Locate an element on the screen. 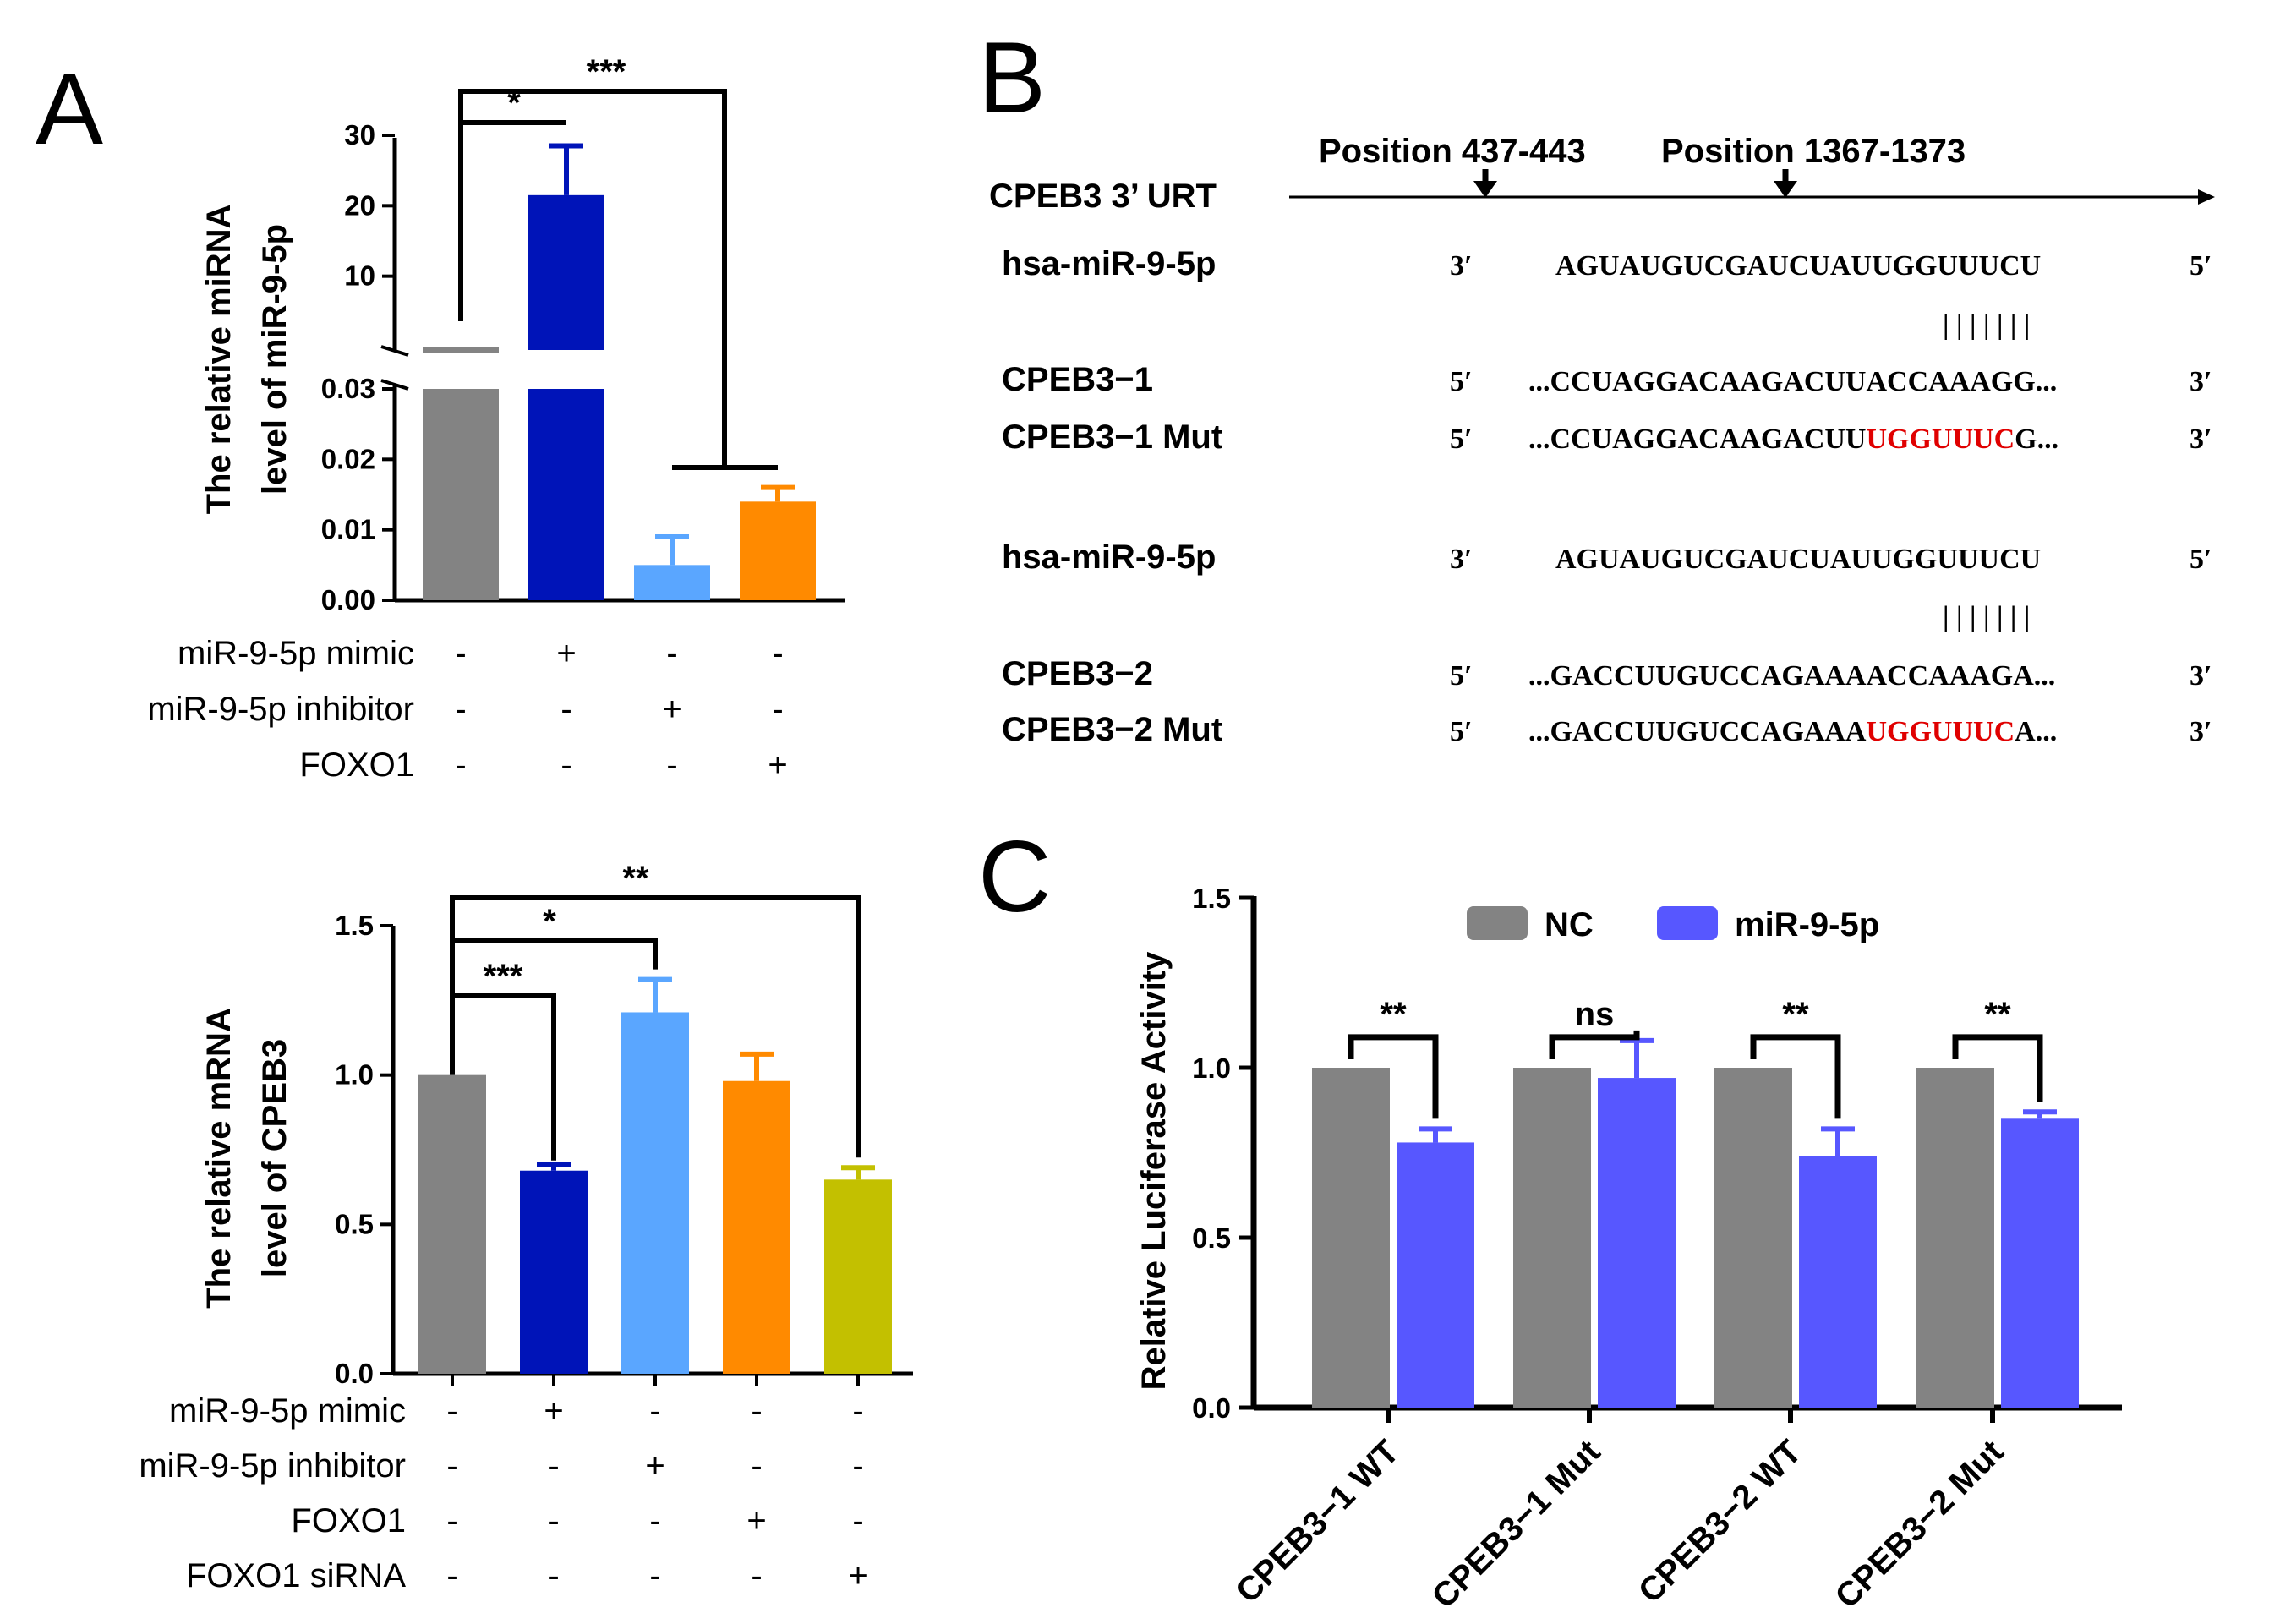 This screenshot has width=2269, height=1624. bar-2-nc is located at coordinates (1552, 1238).